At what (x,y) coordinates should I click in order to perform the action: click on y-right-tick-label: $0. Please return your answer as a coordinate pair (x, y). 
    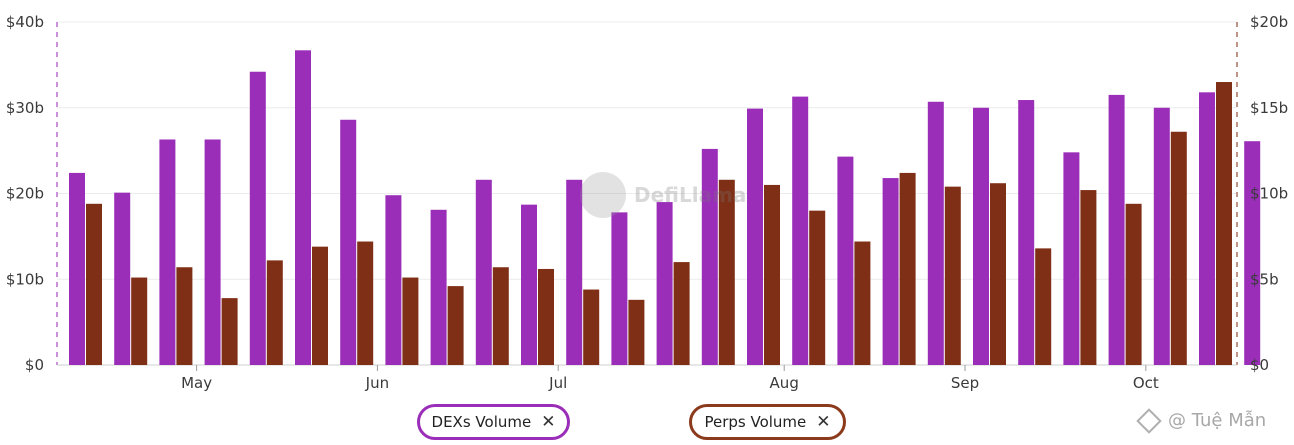
    Looking at the image, I should click on (1259, 365).